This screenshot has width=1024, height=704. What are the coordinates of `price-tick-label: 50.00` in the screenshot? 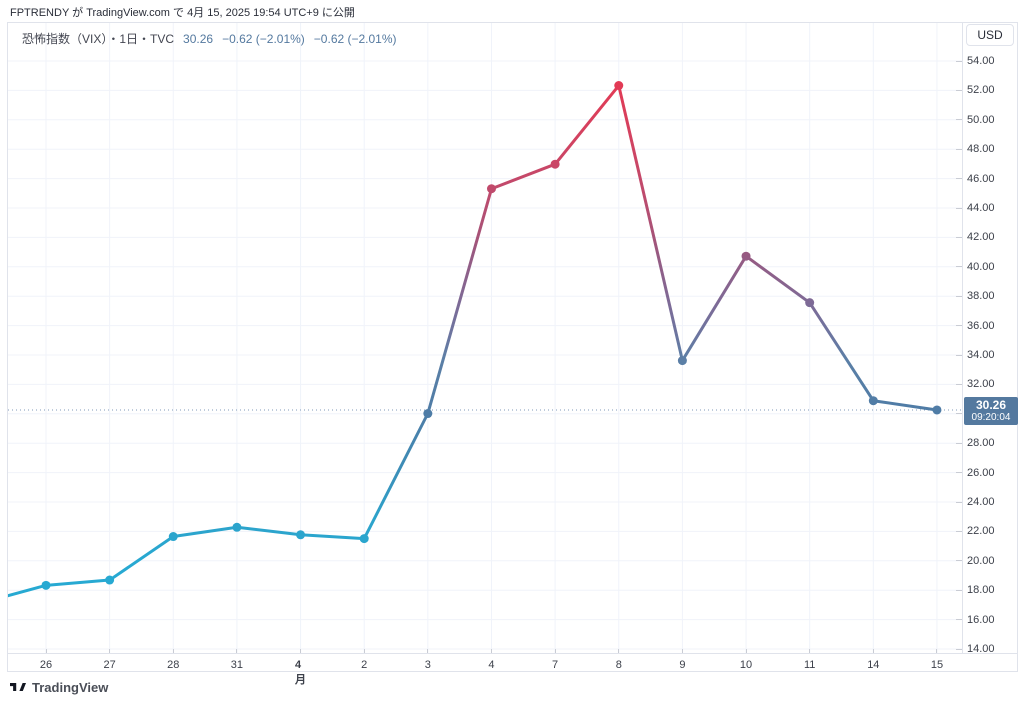 It's located at (981, 119).